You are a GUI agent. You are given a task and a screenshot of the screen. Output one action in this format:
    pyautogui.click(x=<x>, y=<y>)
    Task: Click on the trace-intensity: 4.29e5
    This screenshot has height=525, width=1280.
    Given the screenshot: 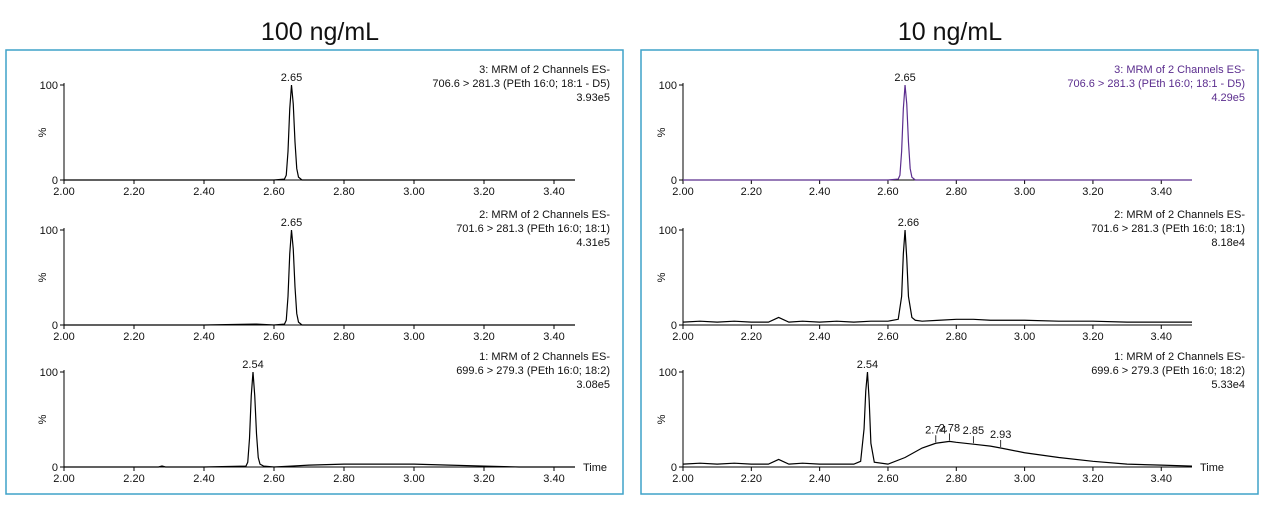 What is the action you would take?
    pyautogui.click(x=1228, y=98)
    